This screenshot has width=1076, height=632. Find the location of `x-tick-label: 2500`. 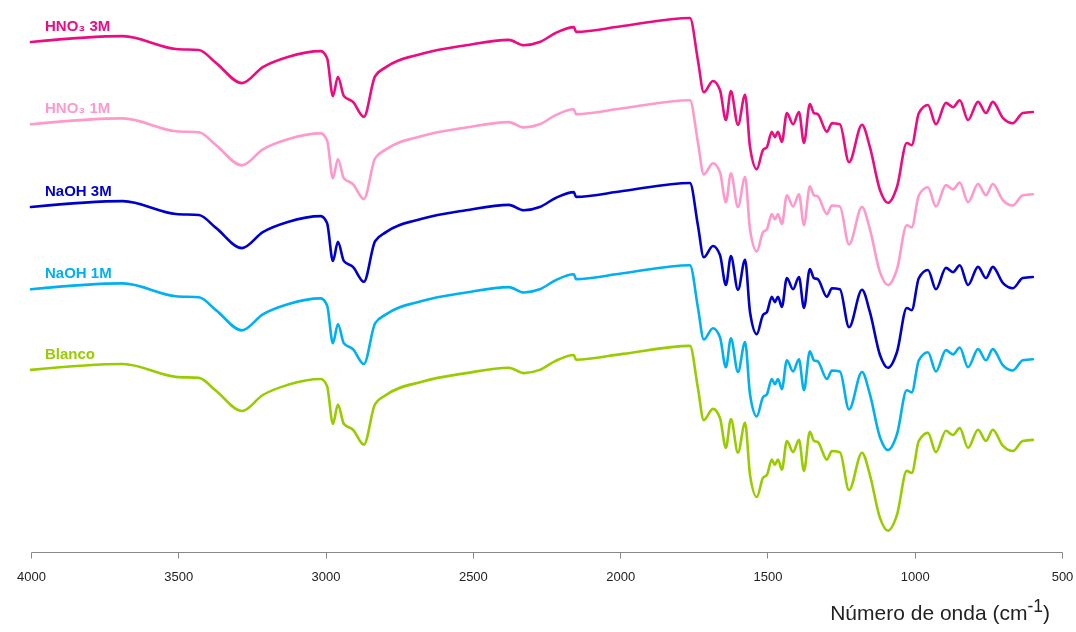

x-tick-label: 2500 is located at coordinates (473, 576).